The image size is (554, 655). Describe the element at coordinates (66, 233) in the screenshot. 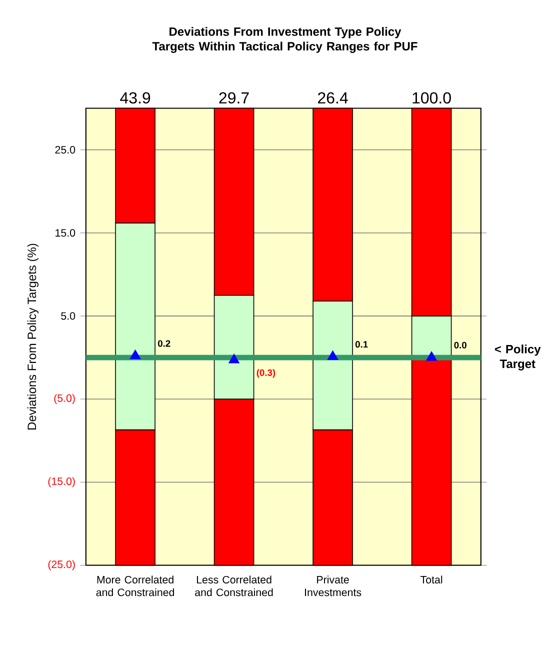

I see `y-tick-label: 15.0` at that location.